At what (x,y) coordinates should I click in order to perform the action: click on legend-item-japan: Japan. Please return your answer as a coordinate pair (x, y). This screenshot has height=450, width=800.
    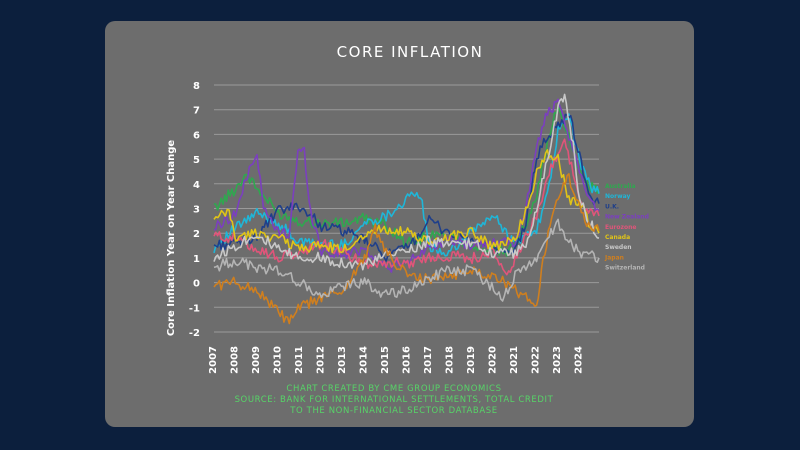
    Looking at the image, I should click on (614, 257).